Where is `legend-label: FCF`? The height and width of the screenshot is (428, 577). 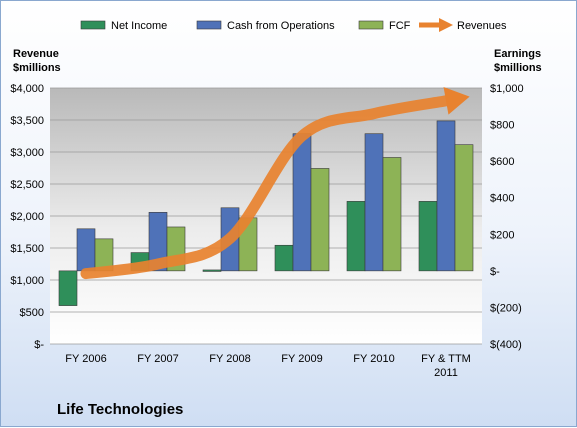 legend-label: FCF is located at coordinates (400, 26).